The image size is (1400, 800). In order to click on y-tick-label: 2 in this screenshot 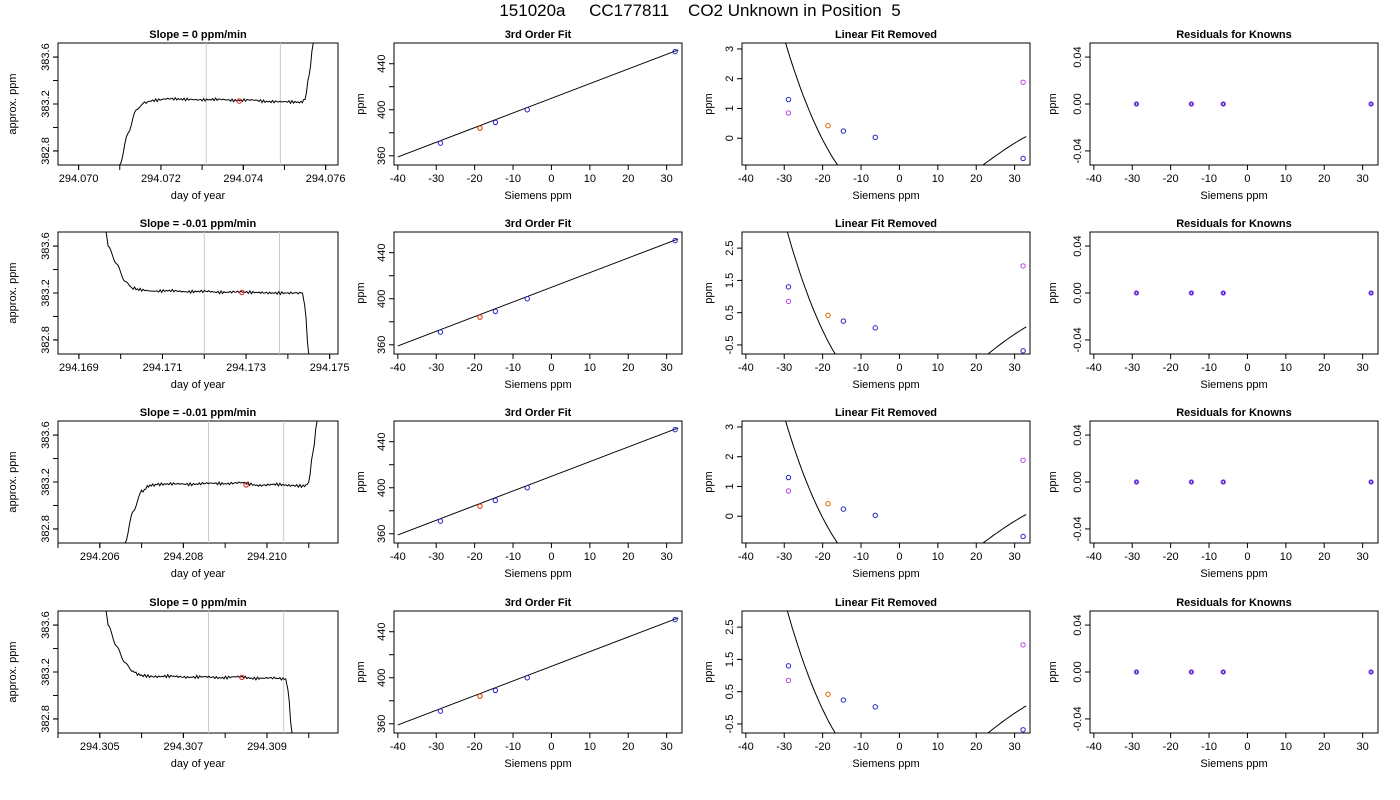, I will do `click(730, 457)`.